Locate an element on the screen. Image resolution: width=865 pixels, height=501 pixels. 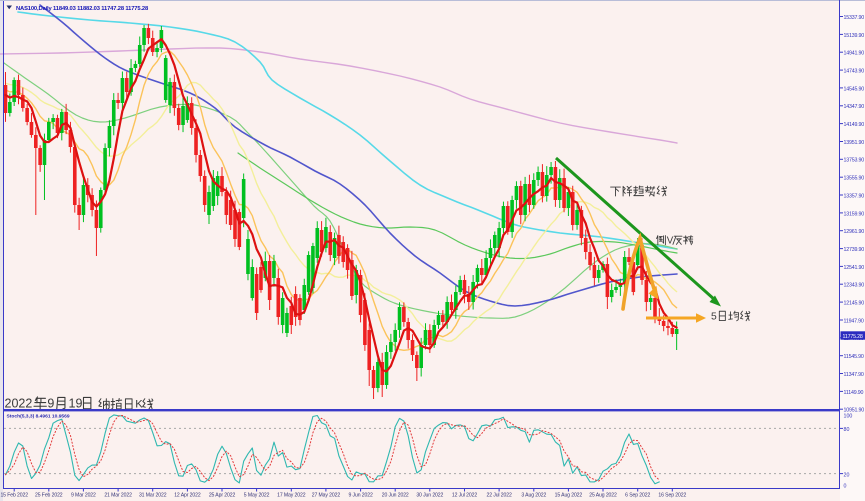
svg-text: 20 Jun 2022 is located at coordinates (395, 496).